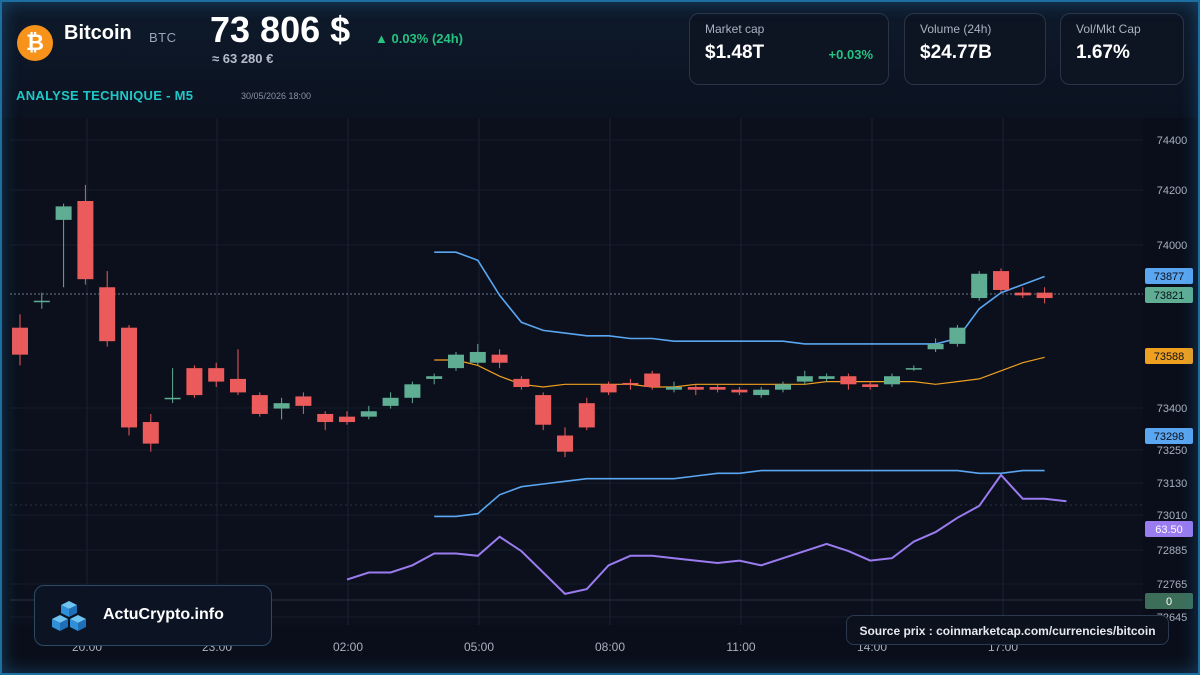 The width and height of the screenshot is (1200, 675). What do you see at coordinates (1172, 191) in the screenshot?
I see `y-tick-label: 74200` at bounding box center [1172, 191].